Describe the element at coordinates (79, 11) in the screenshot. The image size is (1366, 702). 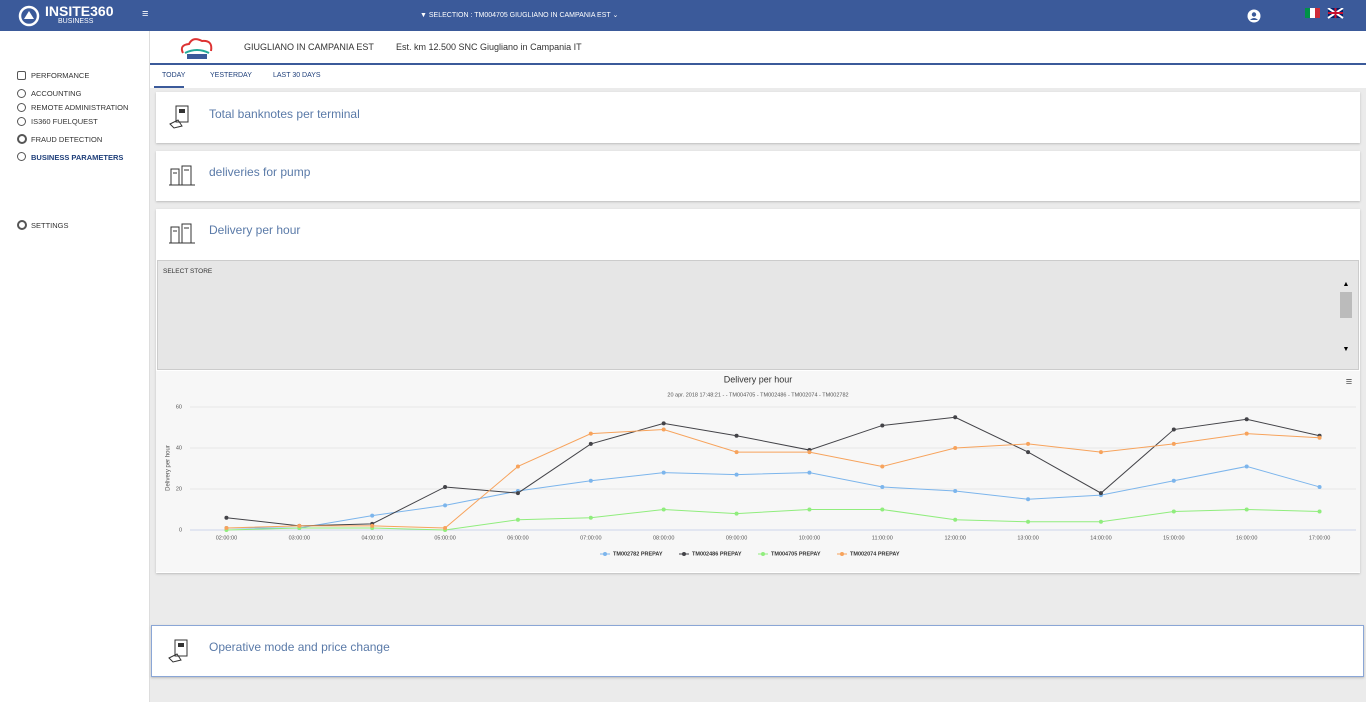
I see `logo-text: INSITE360` at that location.